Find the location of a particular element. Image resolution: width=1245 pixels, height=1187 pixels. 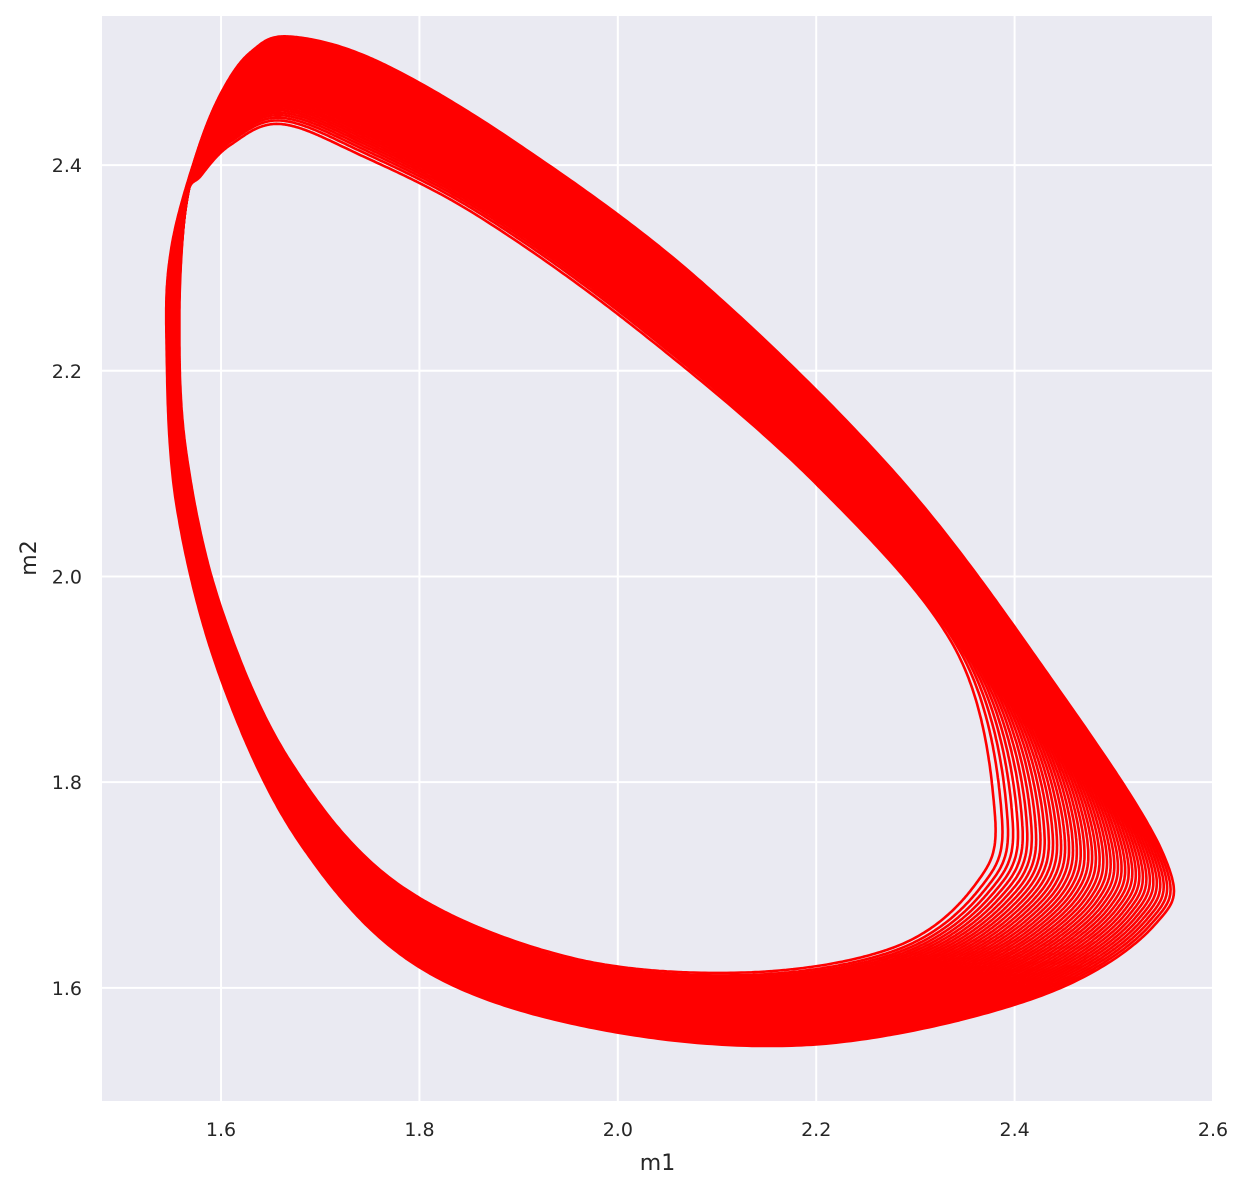

x-tick-label: 2.6 is located at coordinates (1213, 1130).